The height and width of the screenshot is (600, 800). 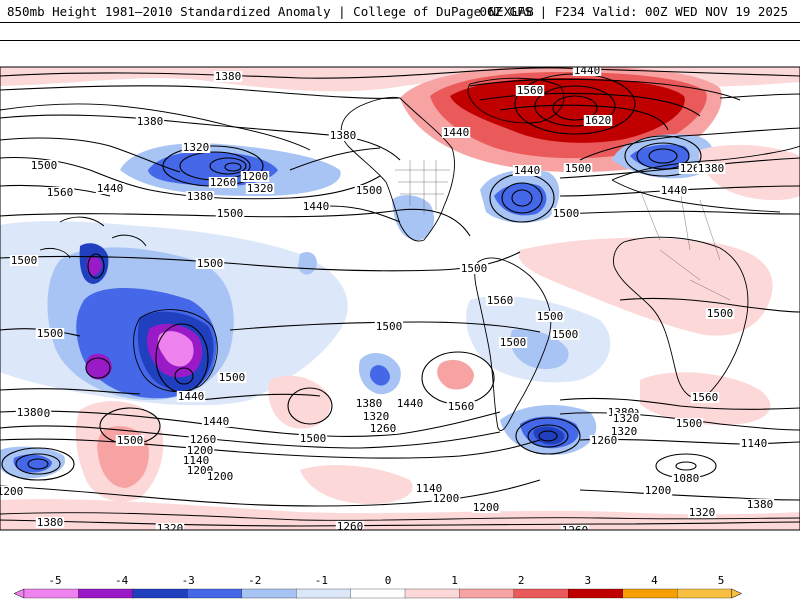 What do you see at coordinates (598, 120) in the screenshot?
I see `contour-label: 1620` at bounding box center [598, 120].